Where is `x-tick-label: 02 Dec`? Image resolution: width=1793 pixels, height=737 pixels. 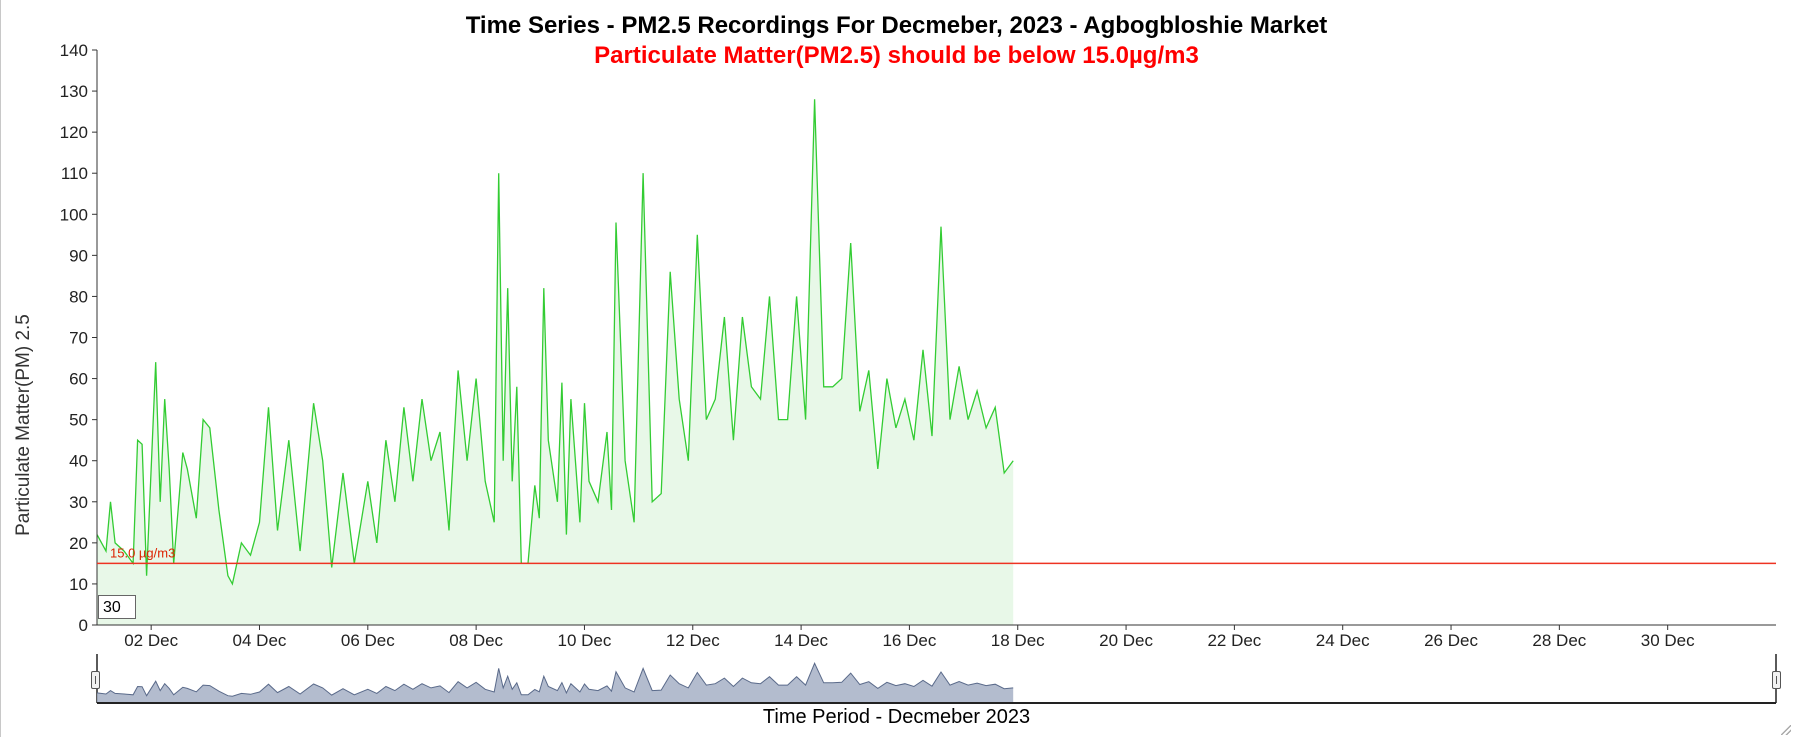
x-tick-label: 02 Dec is located at coordinates (151, 640).